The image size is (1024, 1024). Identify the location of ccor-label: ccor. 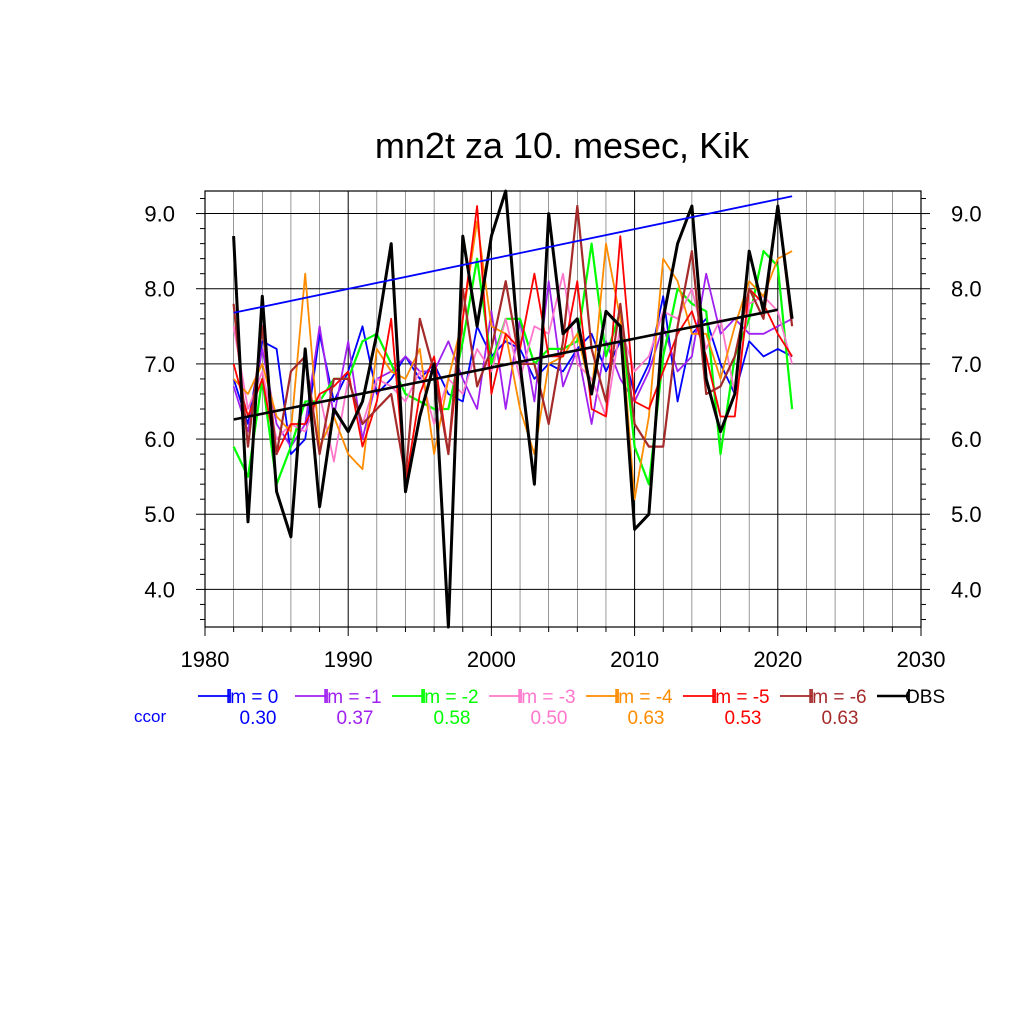
(150, 716).